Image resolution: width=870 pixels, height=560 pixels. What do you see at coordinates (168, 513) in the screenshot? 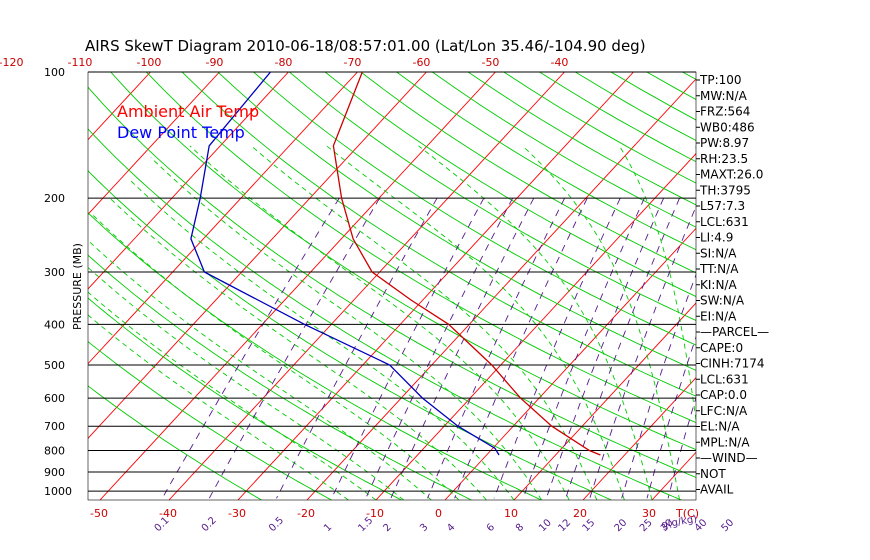
I see `x-tick-label: -40` at bounding box center [168, 513].